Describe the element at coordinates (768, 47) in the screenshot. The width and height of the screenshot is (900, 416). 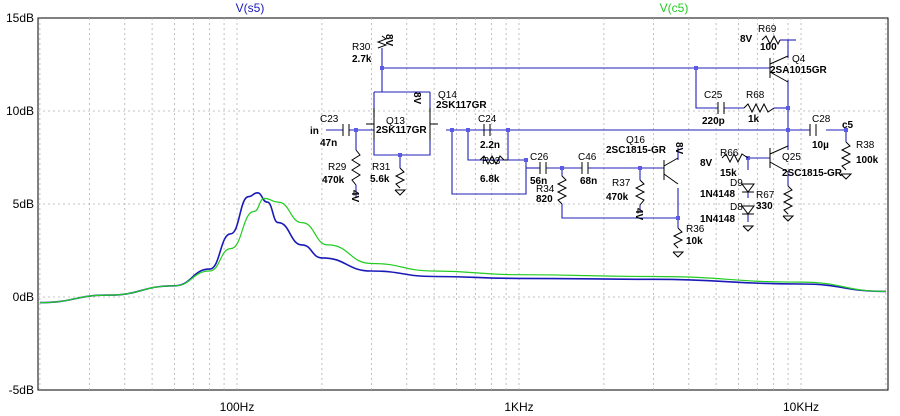
I see `r69-value: 100` at that location.